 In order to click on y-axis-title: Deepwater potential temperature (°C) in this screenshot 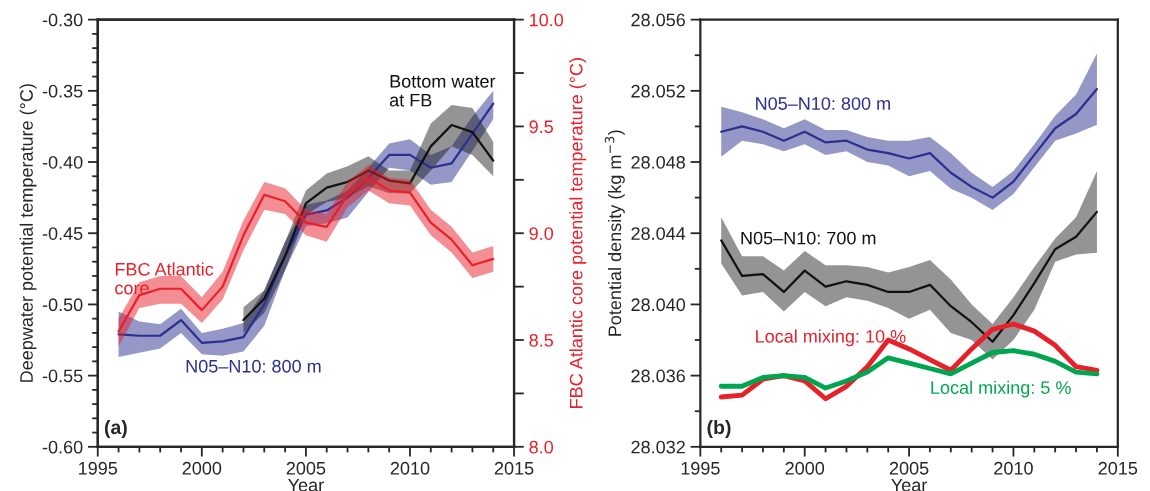, I will do `click(28, 233)`.